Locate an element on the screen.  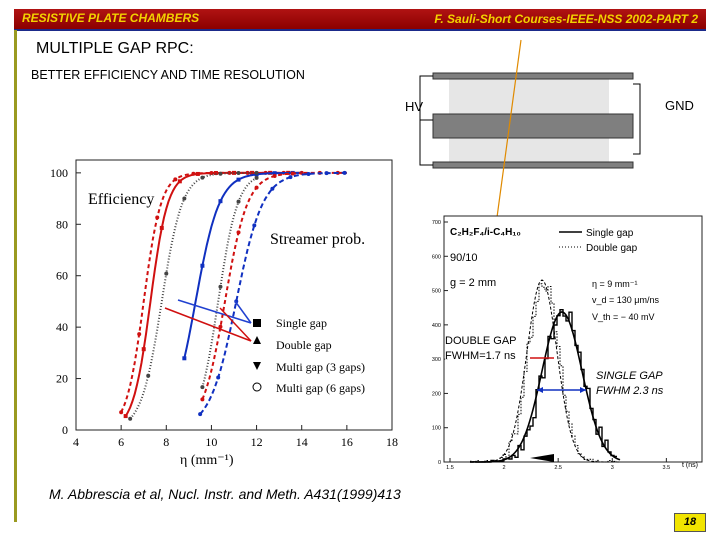
x-tick-label: 6 is located at coordinates (121, 442).